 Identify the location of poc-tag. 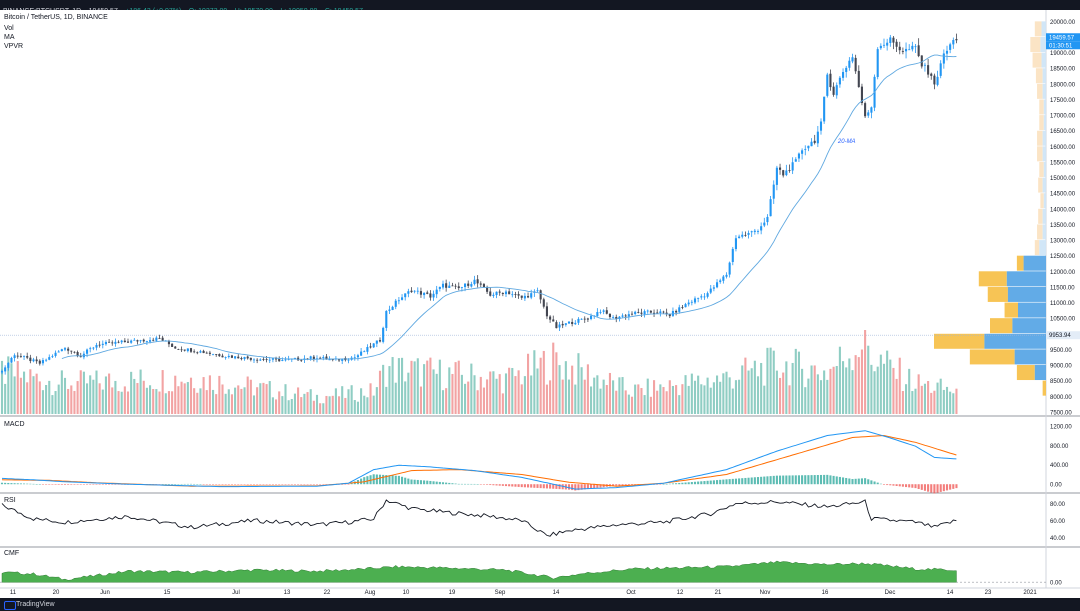
(1063, 335).